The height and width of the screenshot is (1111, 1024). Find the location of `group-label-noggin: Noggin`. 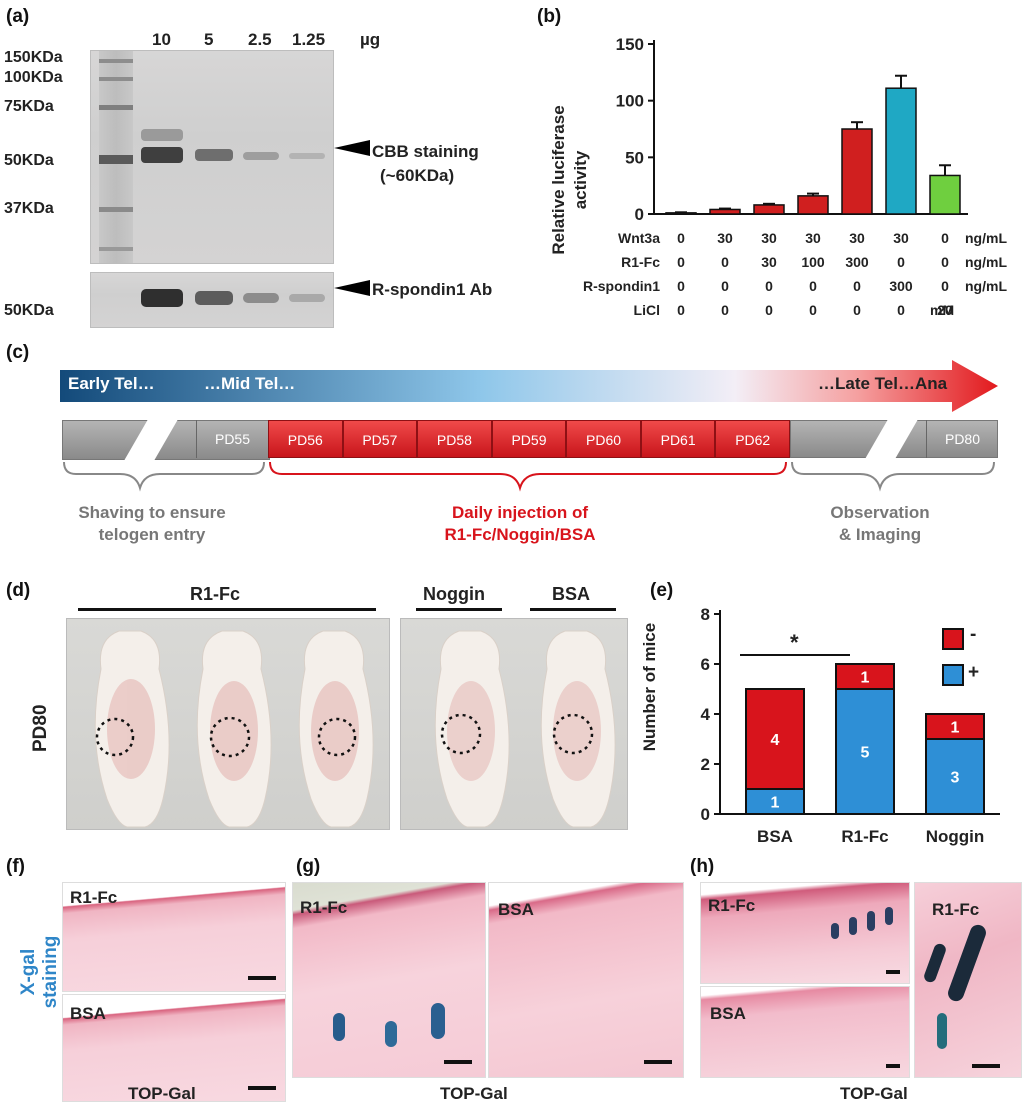

group-label-noggin: Noggin is located at coordinates (454, 594).